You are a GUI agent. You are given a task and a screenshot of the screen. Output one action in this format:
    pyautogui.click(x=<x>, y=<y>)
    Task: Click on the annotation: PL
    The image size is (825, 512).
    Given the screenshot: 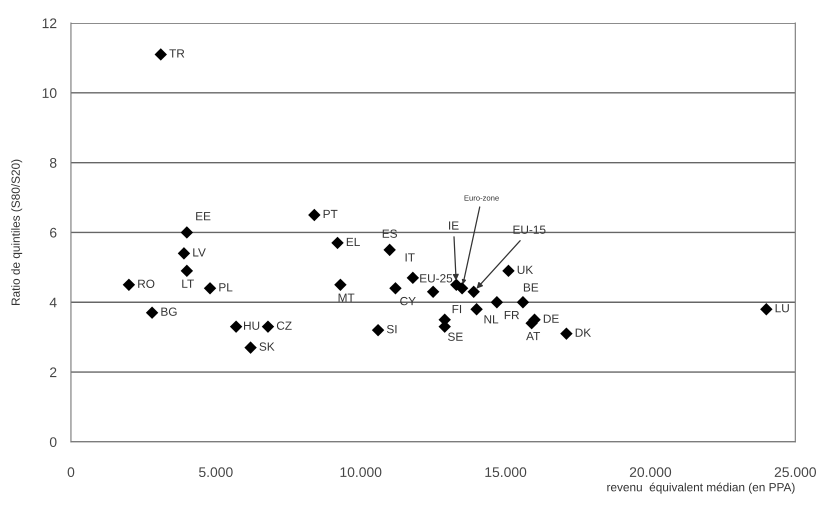 What is the action you would take?
    pyautogui.click(x=225, y=287)
    